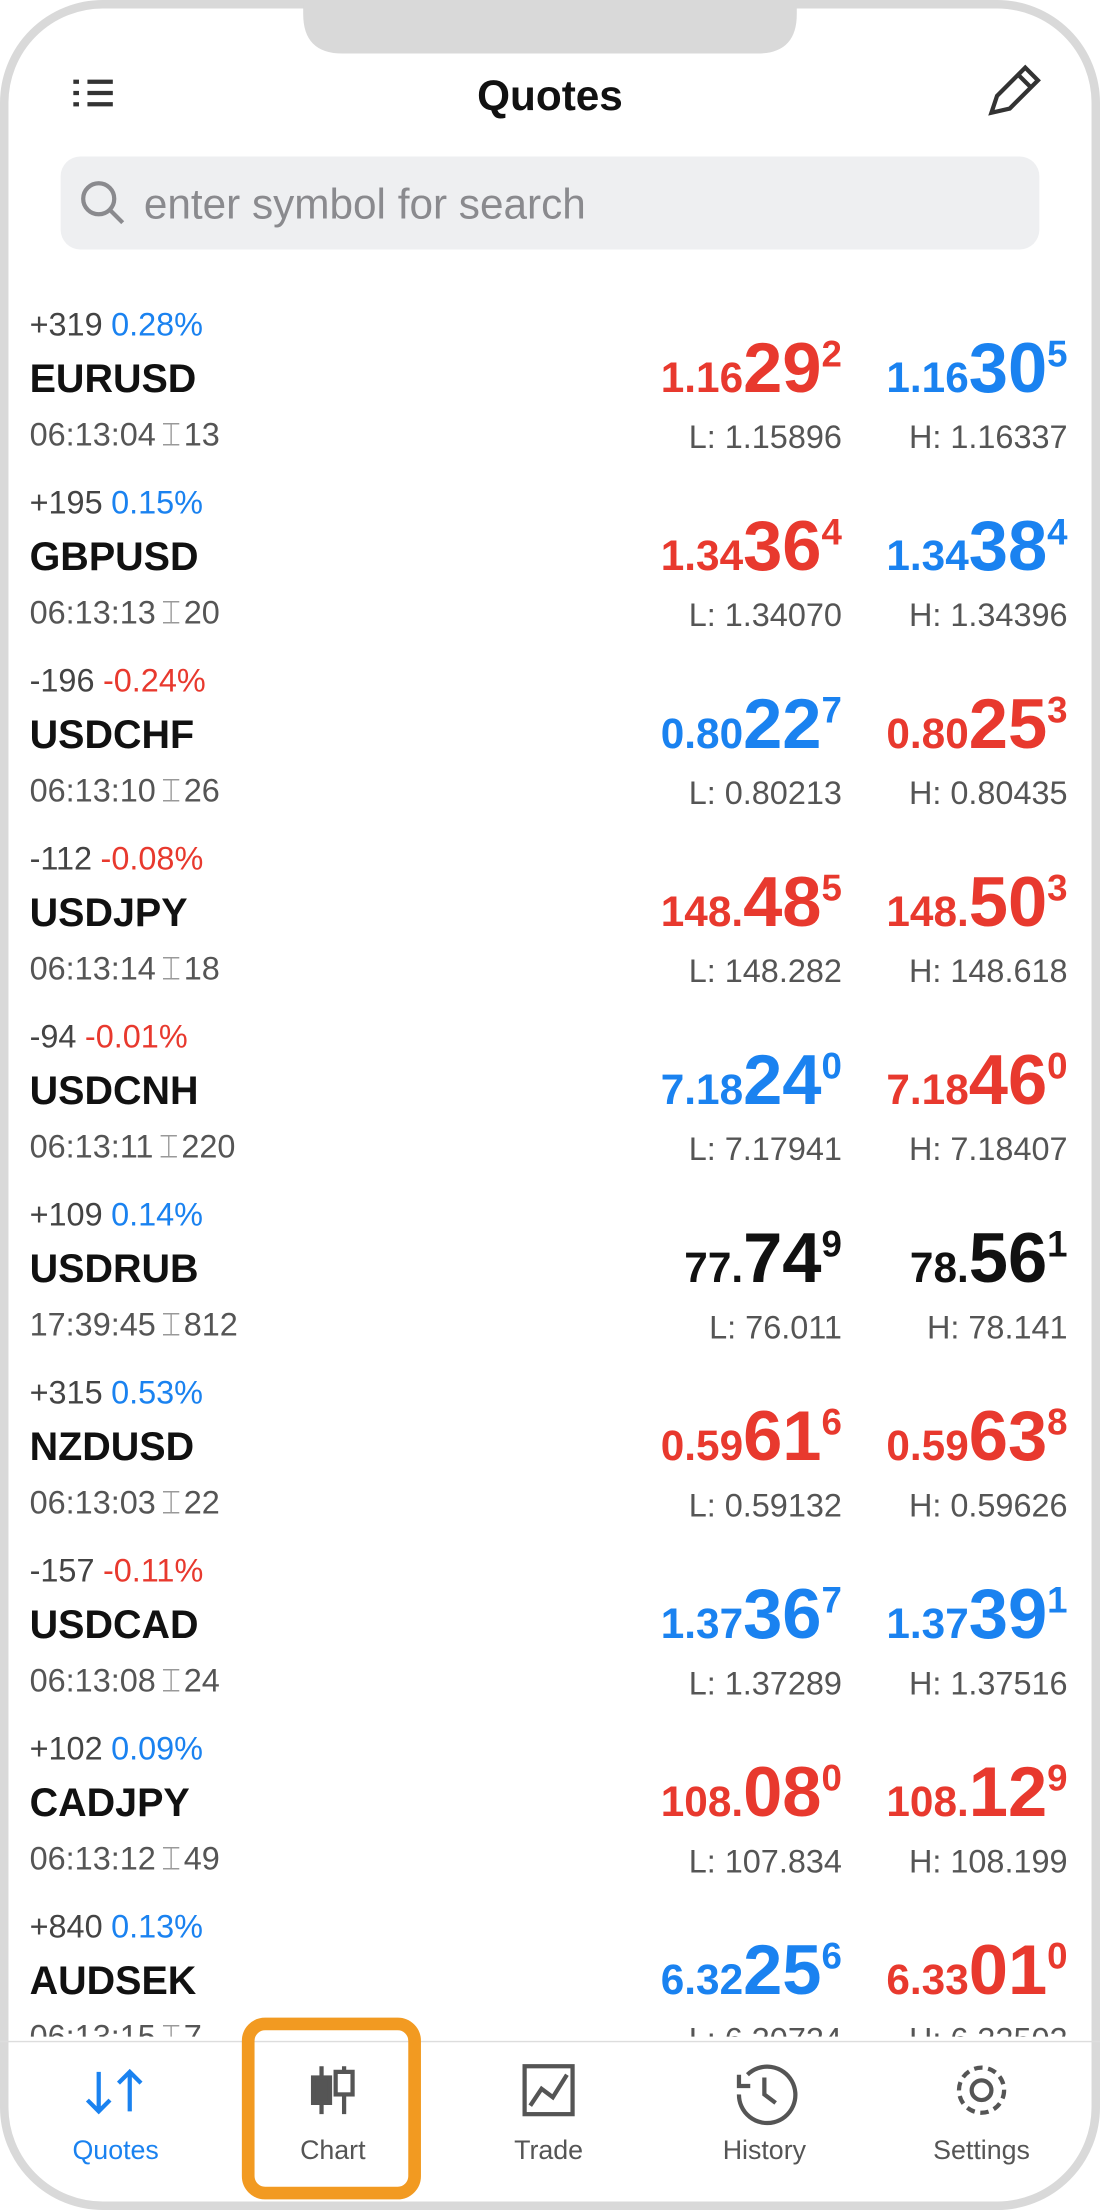 This screenshot has height=2210, width=1100. Describe the element at coordinates (113, 379) in the screenshot. I see `symbol: EURUSD` at that location.